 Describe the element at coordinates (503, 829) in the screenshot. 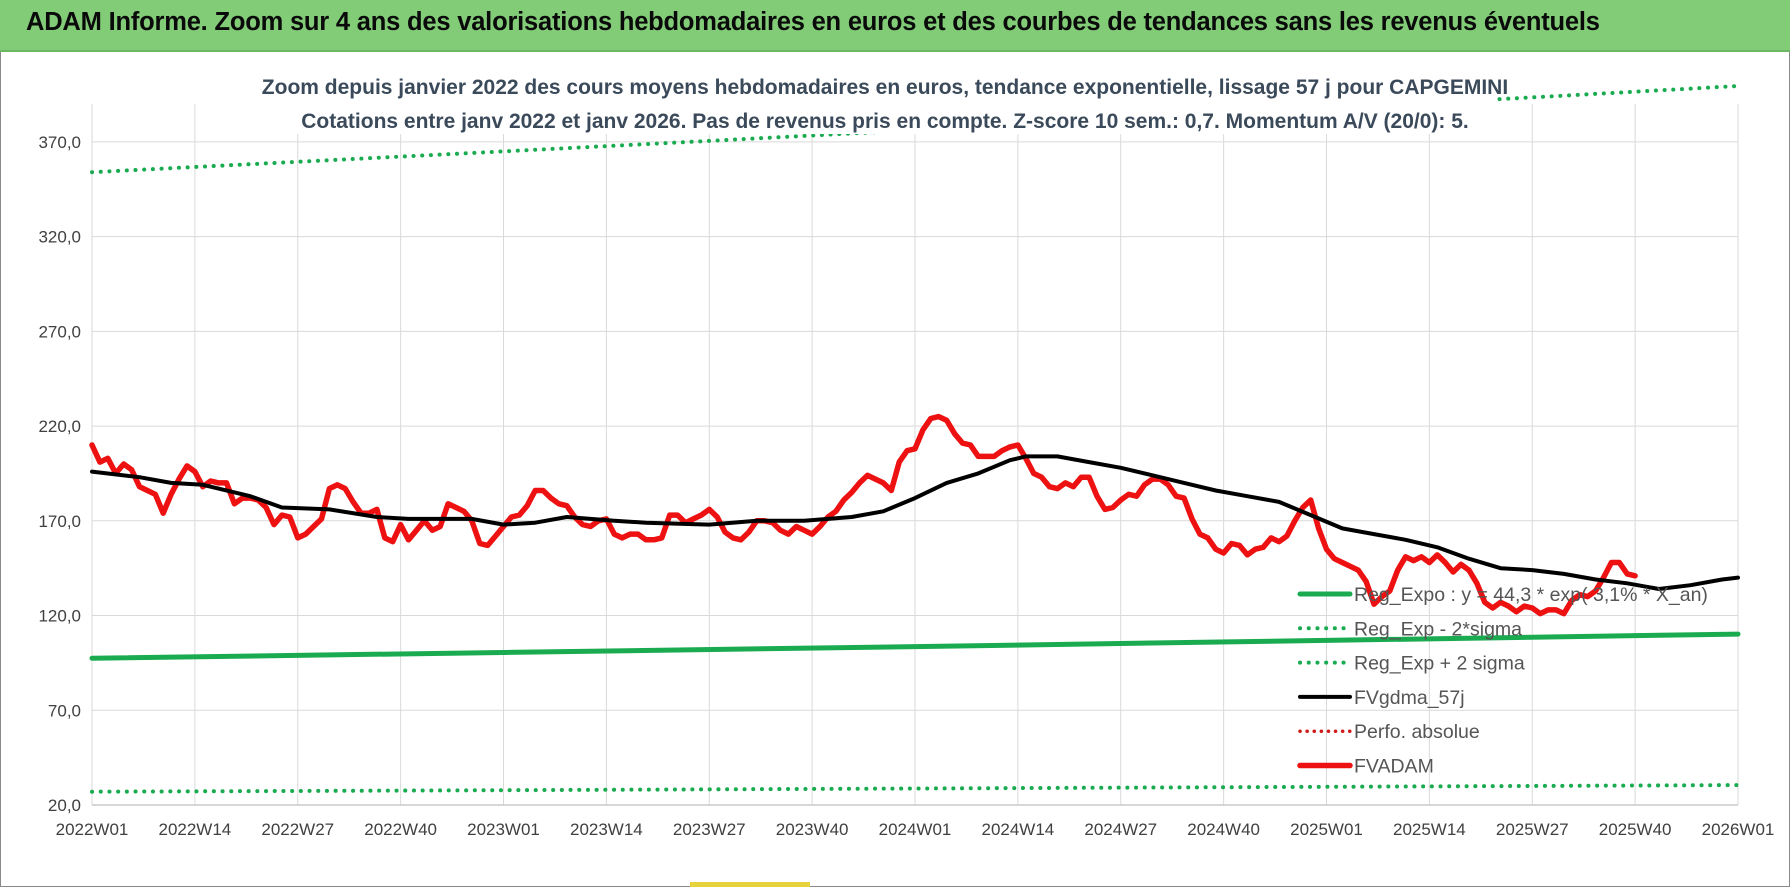

I see `x-tick-label: 2023W01` at that location.